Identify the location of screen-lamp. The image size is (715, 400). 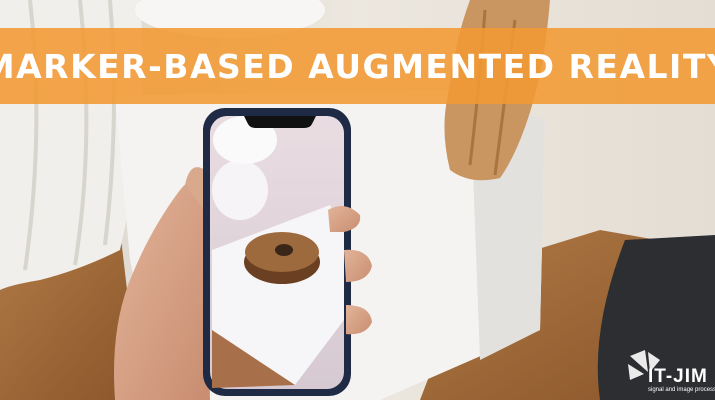
(240, 190).